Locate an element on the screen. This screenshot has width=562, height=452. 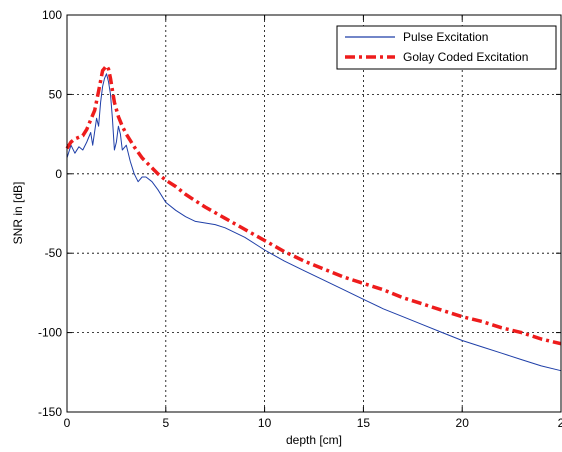
legend: Pulse Excitation Golay Coded Excitation is located at coordinates (446, 47).